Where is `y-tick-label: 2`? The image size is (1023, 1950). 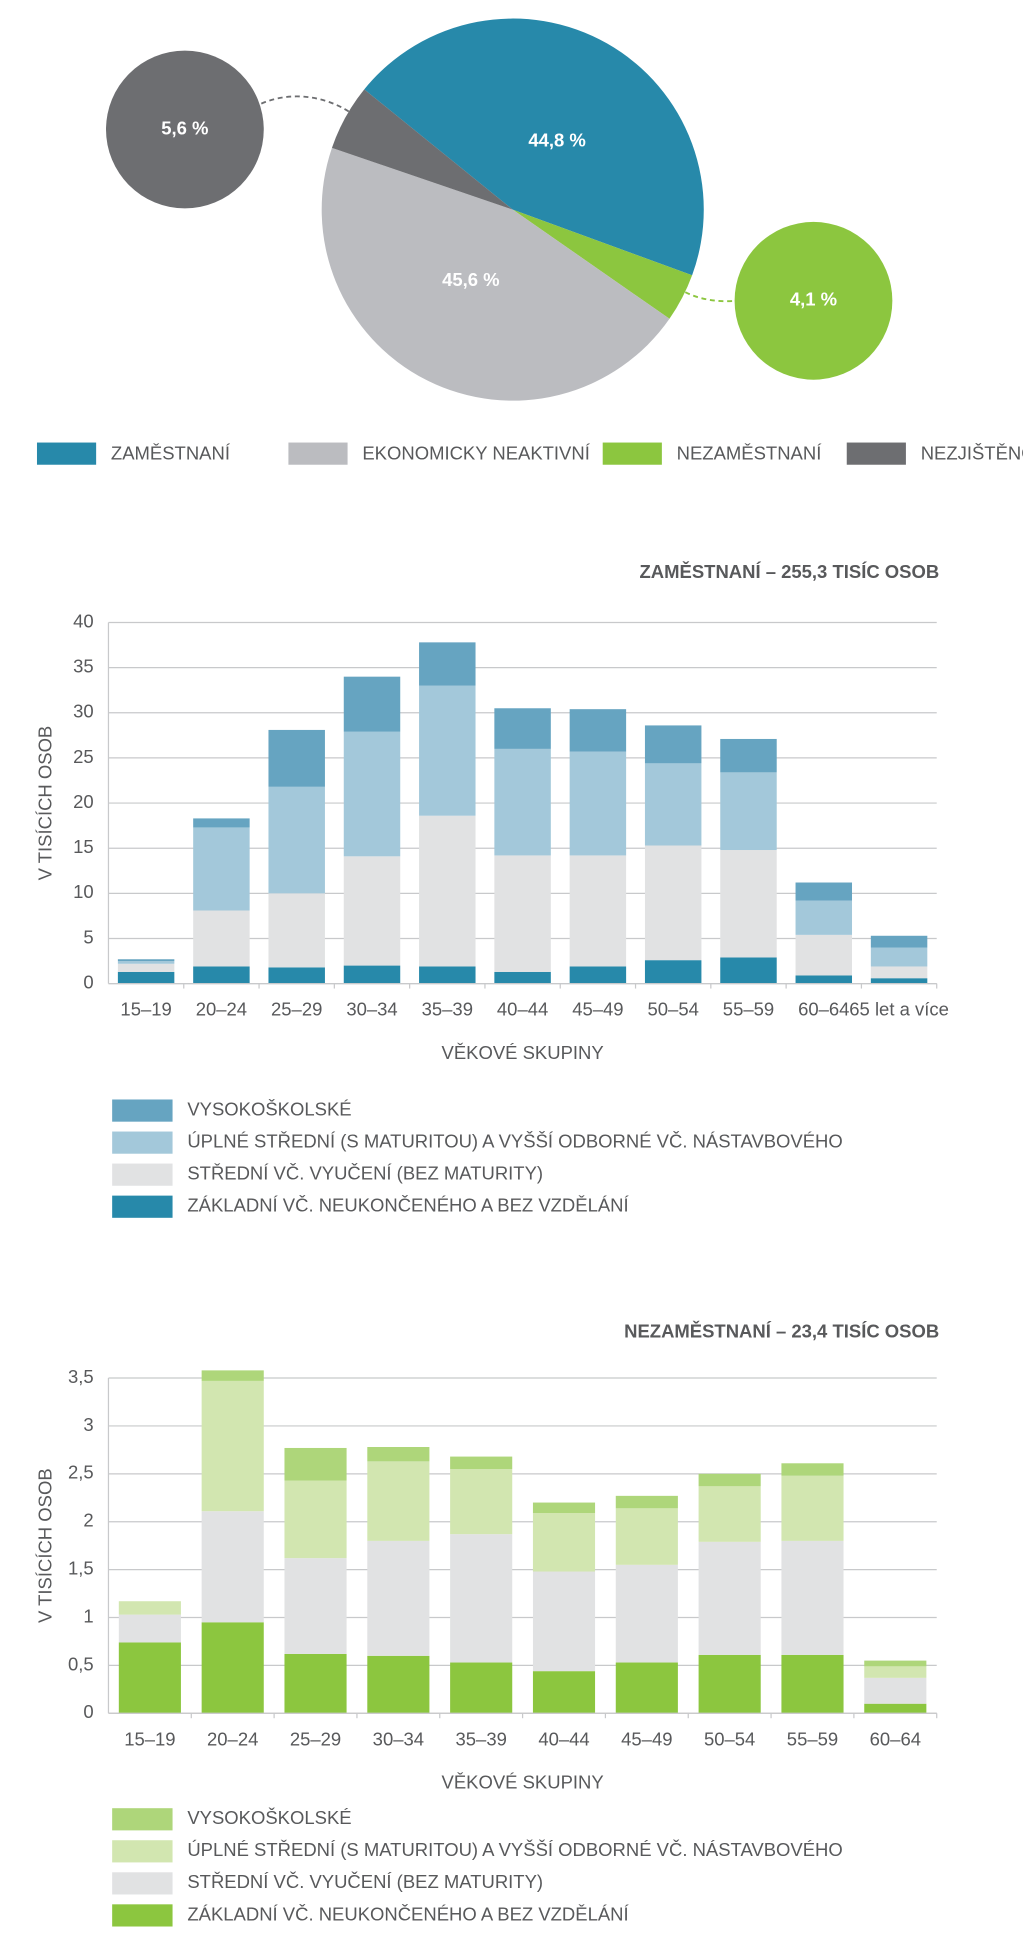 y-tick-label: 2 is located at coordinates (88, 1520).